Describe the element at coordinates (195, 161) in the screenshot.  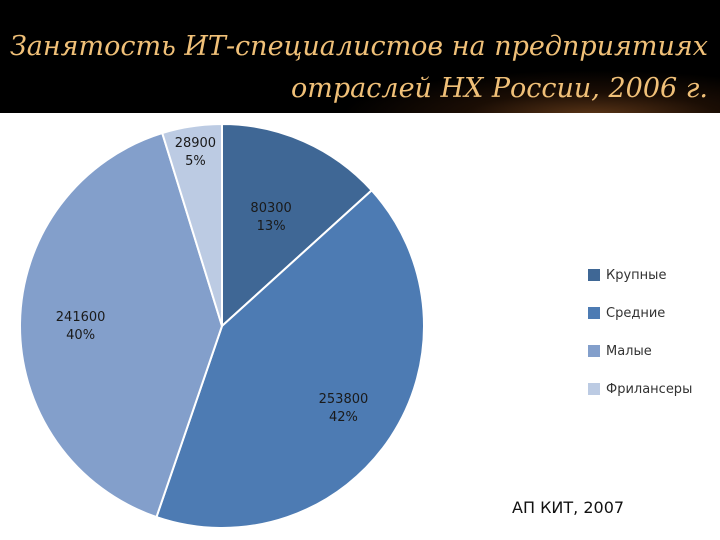
I see `slice-percent-label: 5%` at that location.